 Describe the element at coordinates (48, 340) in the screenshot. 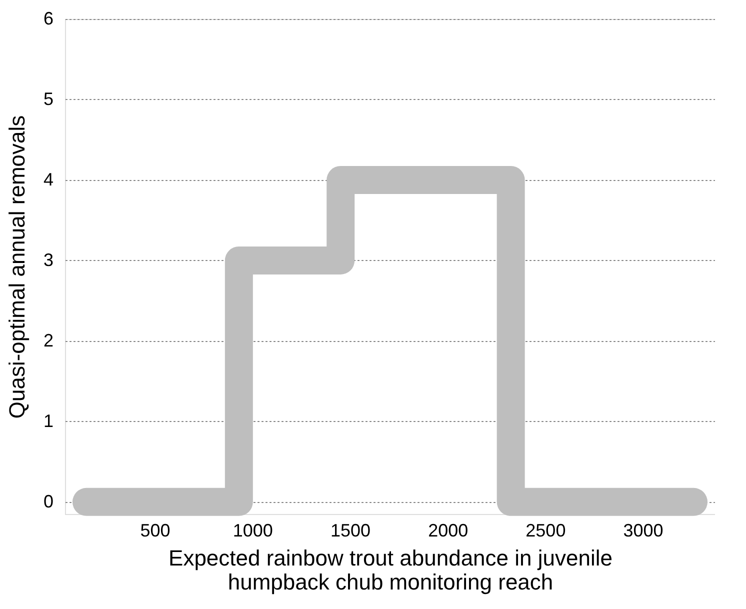

I see `y-tick-label: 2` at that location.